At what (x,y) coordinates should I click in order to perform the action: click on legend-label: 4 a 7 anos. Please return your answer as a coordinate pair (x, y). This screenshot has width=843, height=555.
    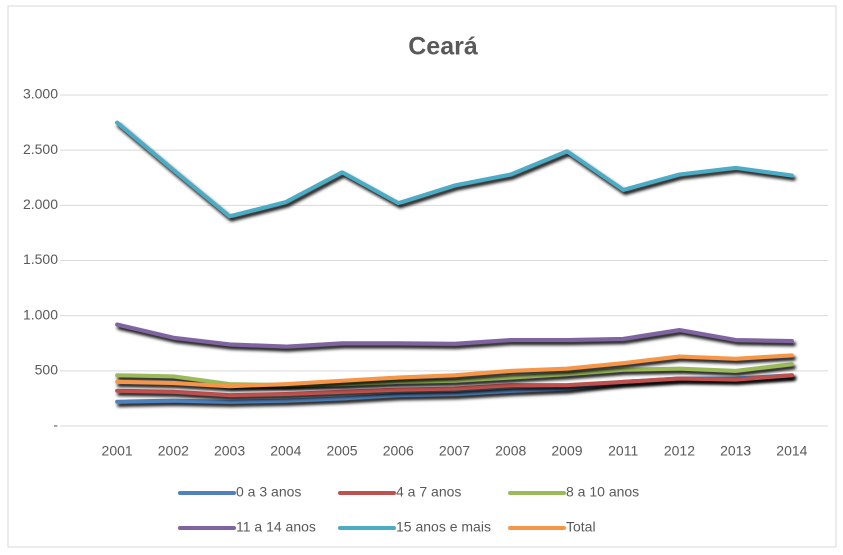
    Looking at the image, I should click on (428, 492).